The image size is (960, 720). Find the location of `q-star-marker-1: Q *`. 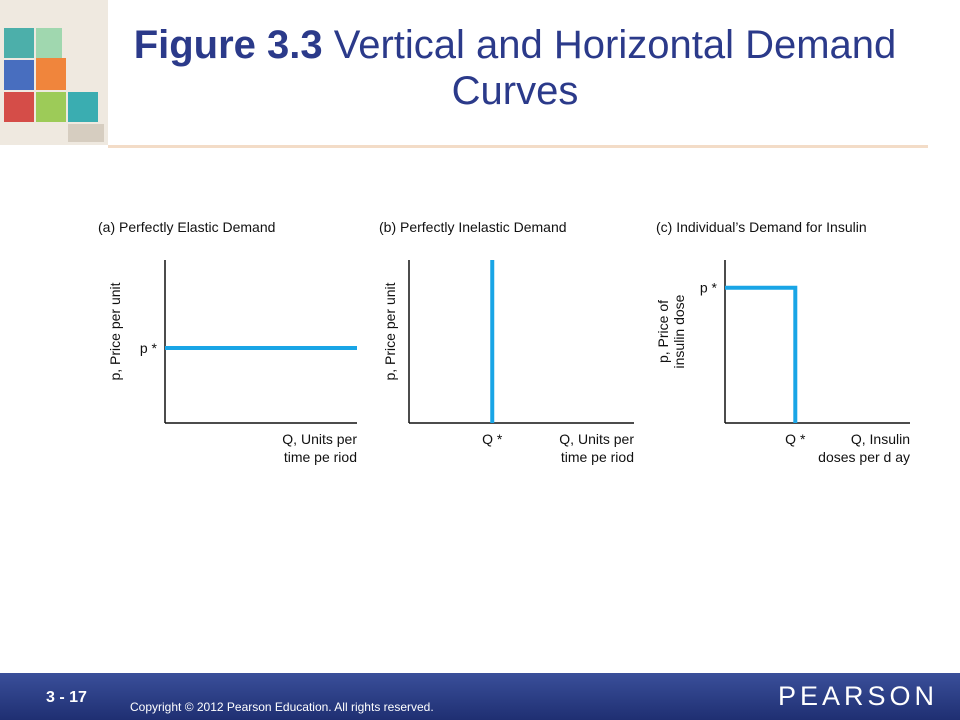

q-star-marker-1: Q * is located at coordinates (492, 439).